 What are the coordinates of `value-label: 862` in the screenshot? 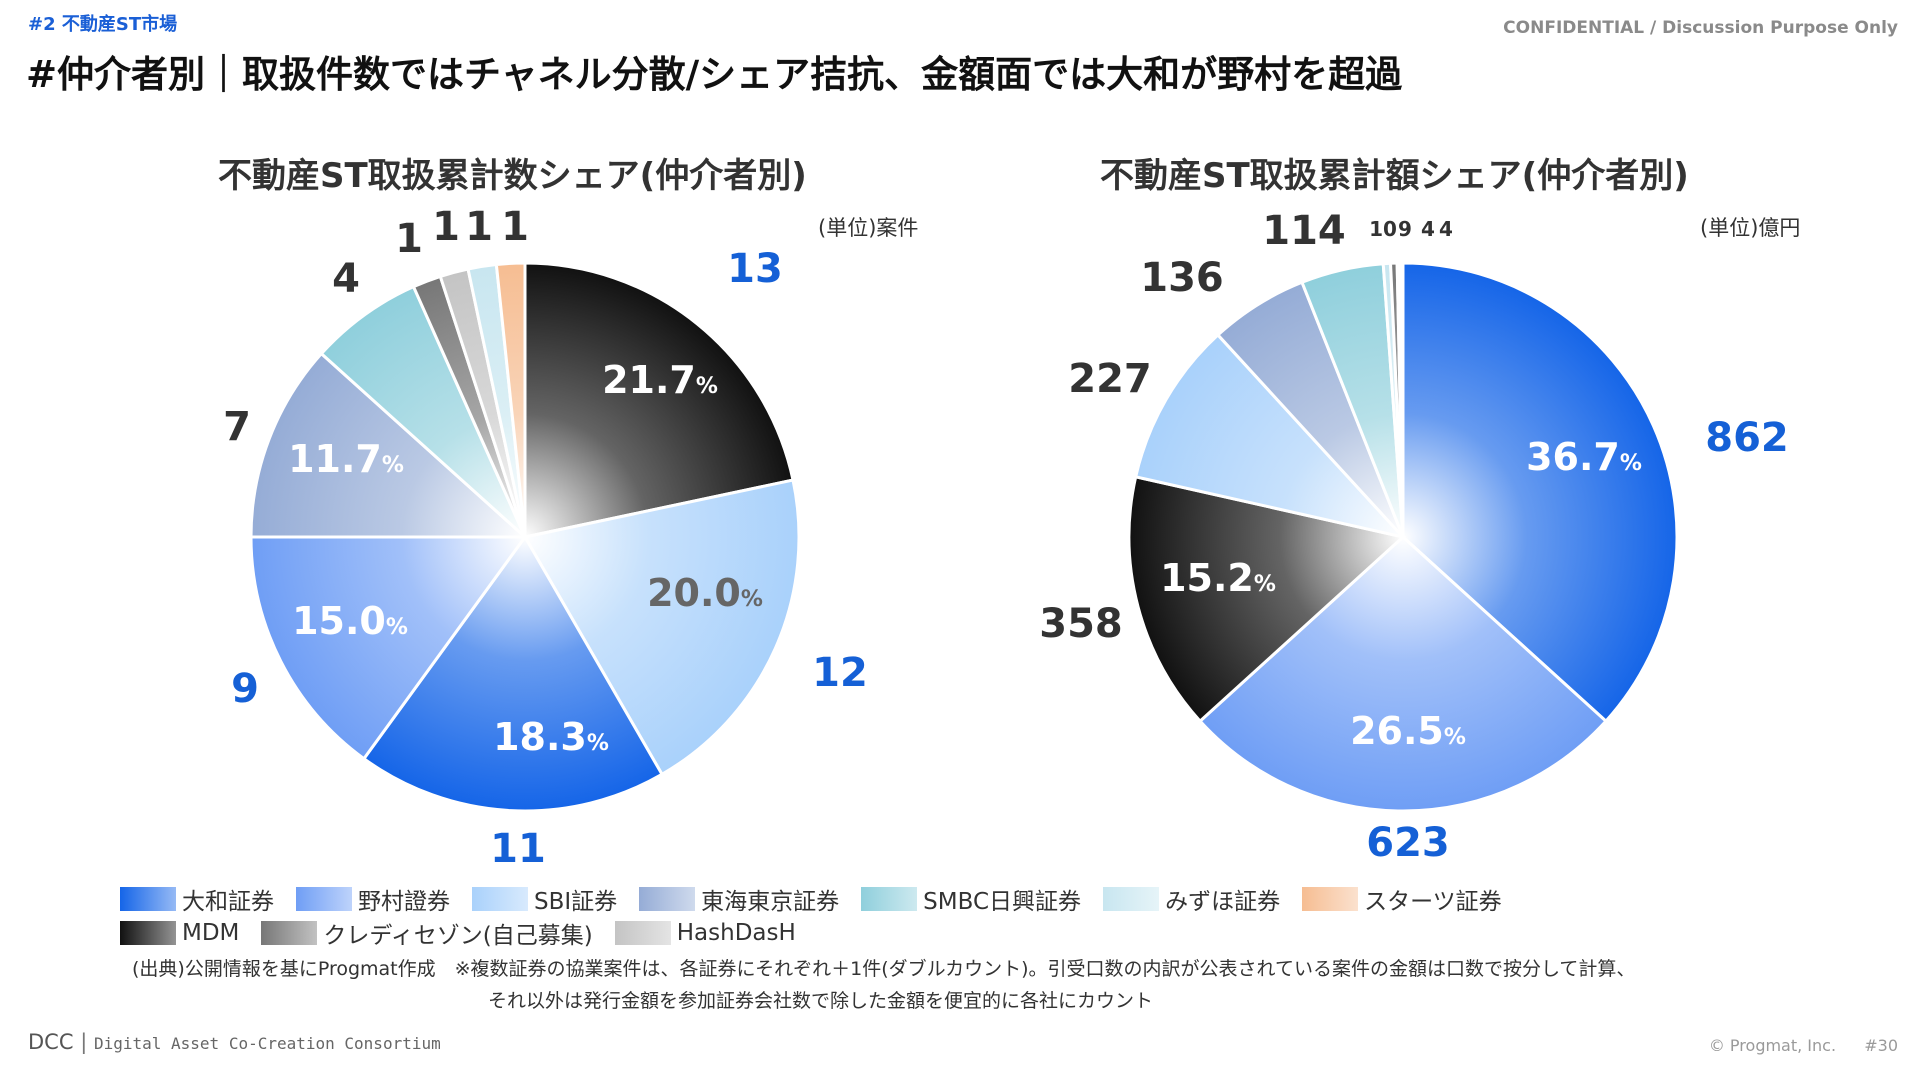 It's located at (1747, 438).